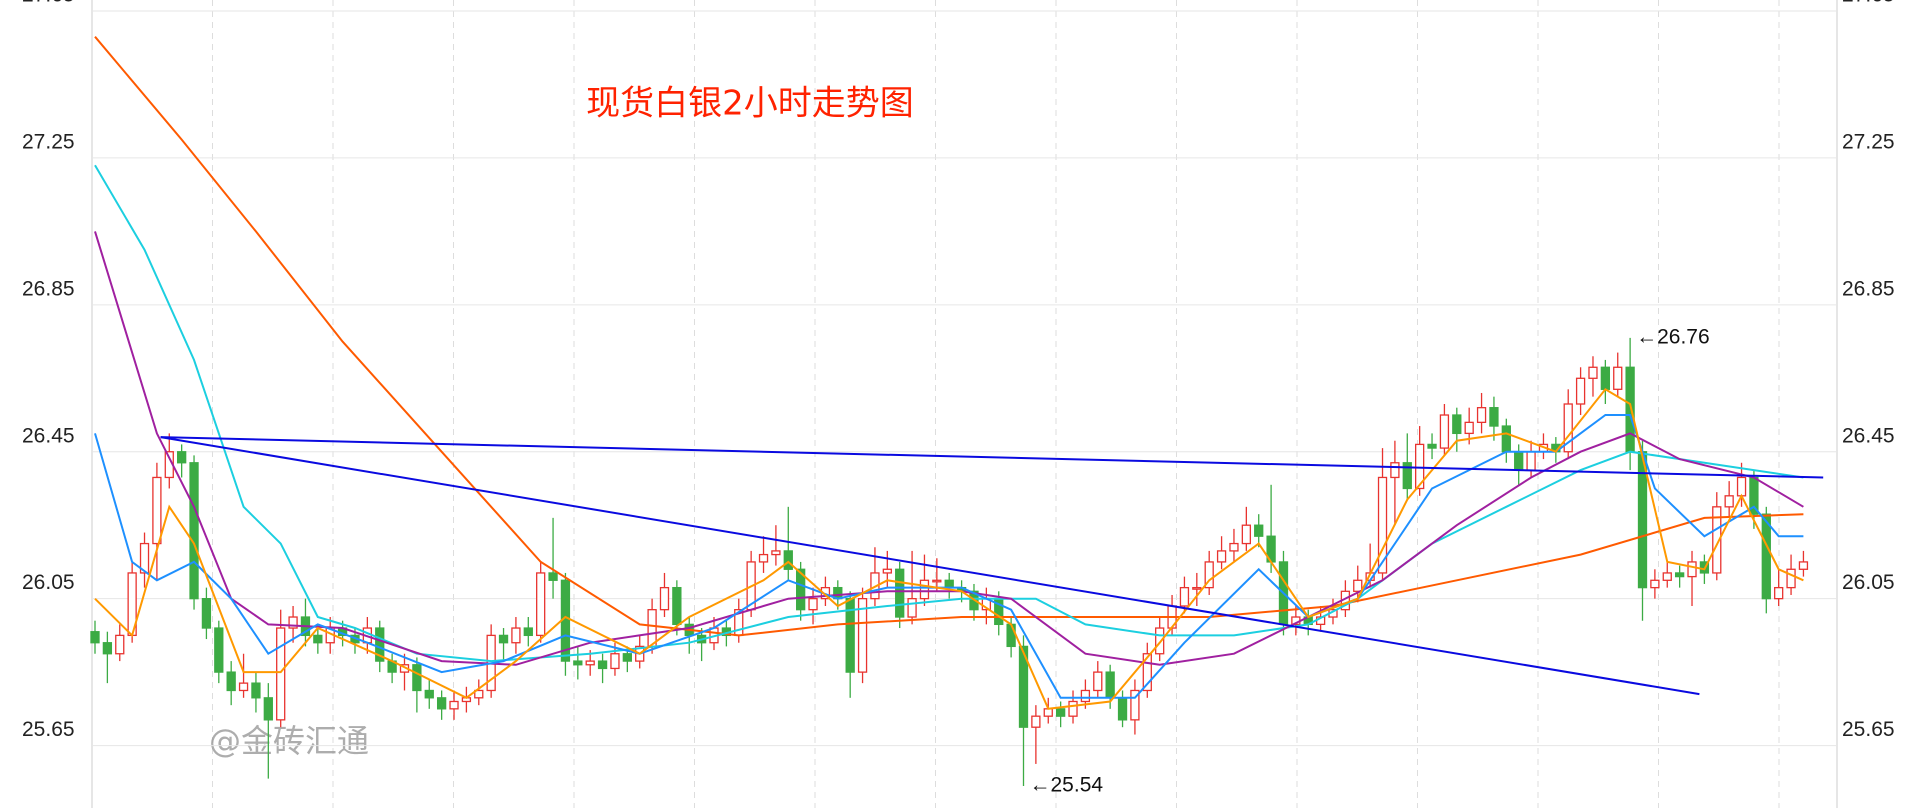 The height and width of the screenshot is (808, 1928). Describe the element at coordinates (48, 435) in the screenshot. I see `y-tick-label-left: 26.45` at that location.